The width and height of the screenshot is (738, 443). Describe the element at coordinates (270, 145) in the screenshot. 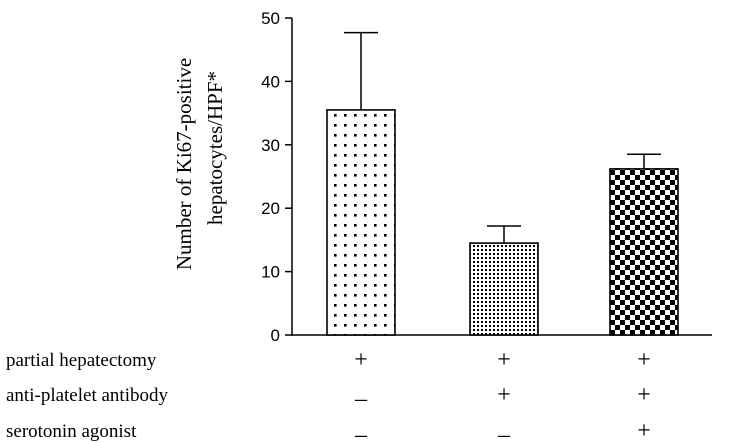

I see `y-tick-label: 30` at that location.